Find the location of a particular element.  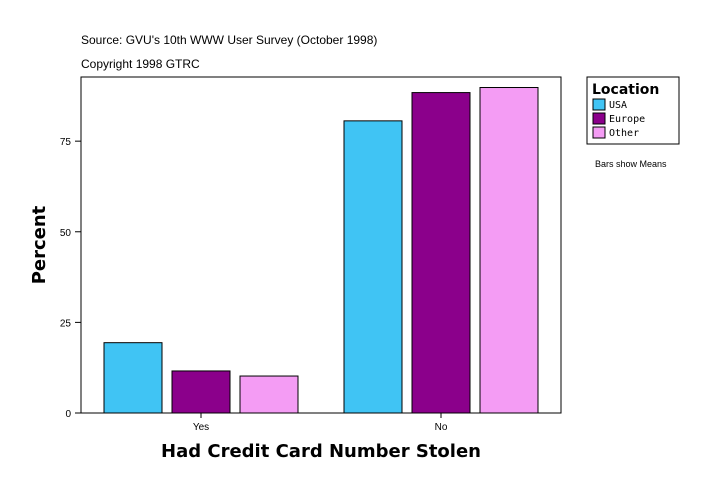

y-tick-label: 75 is located at coordinates (66, 142).